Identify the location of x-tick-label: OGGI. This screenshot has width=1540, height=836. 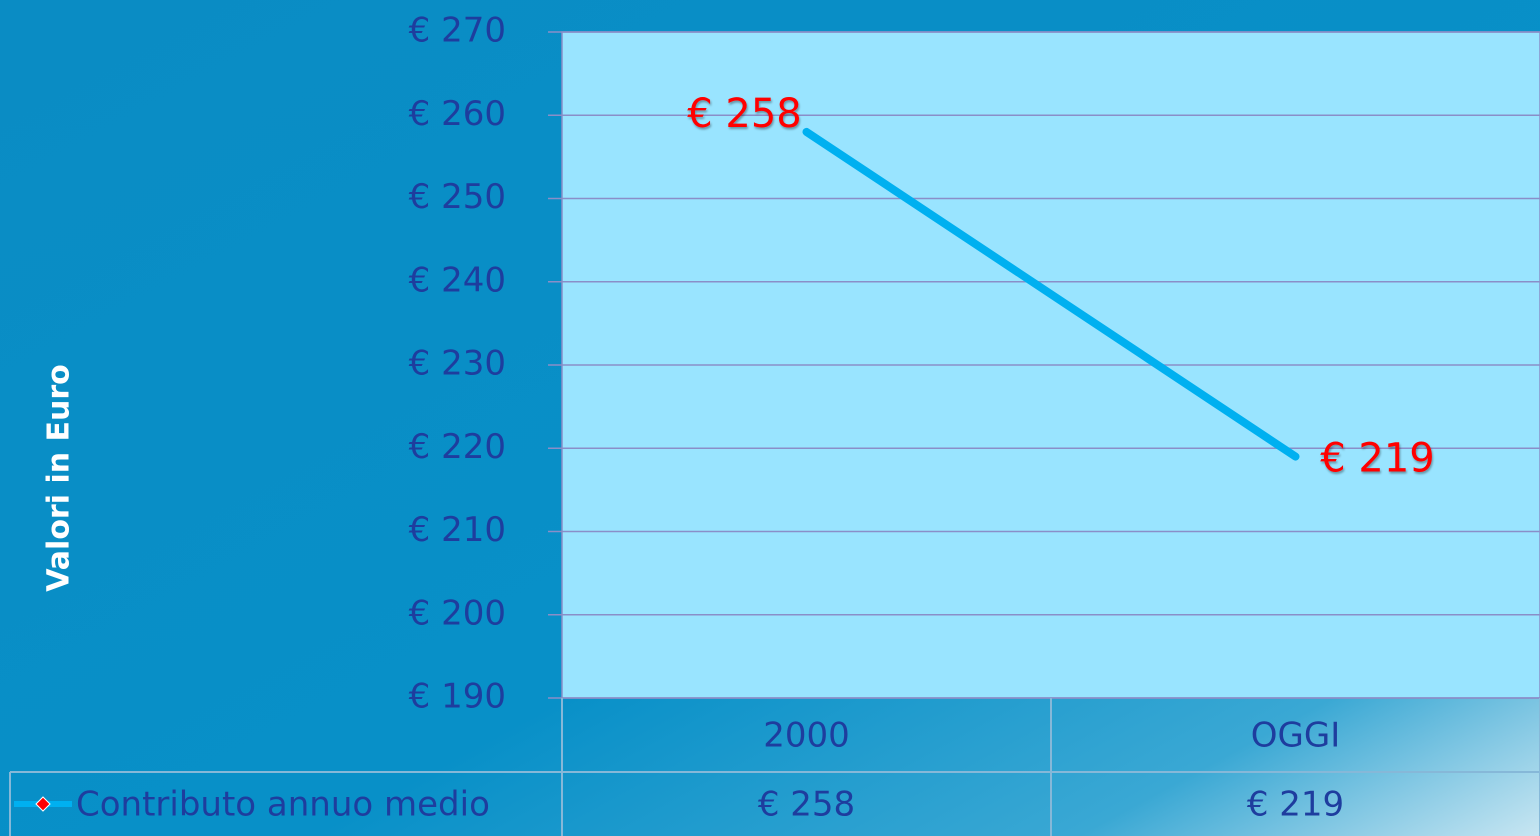
(1295, 736).